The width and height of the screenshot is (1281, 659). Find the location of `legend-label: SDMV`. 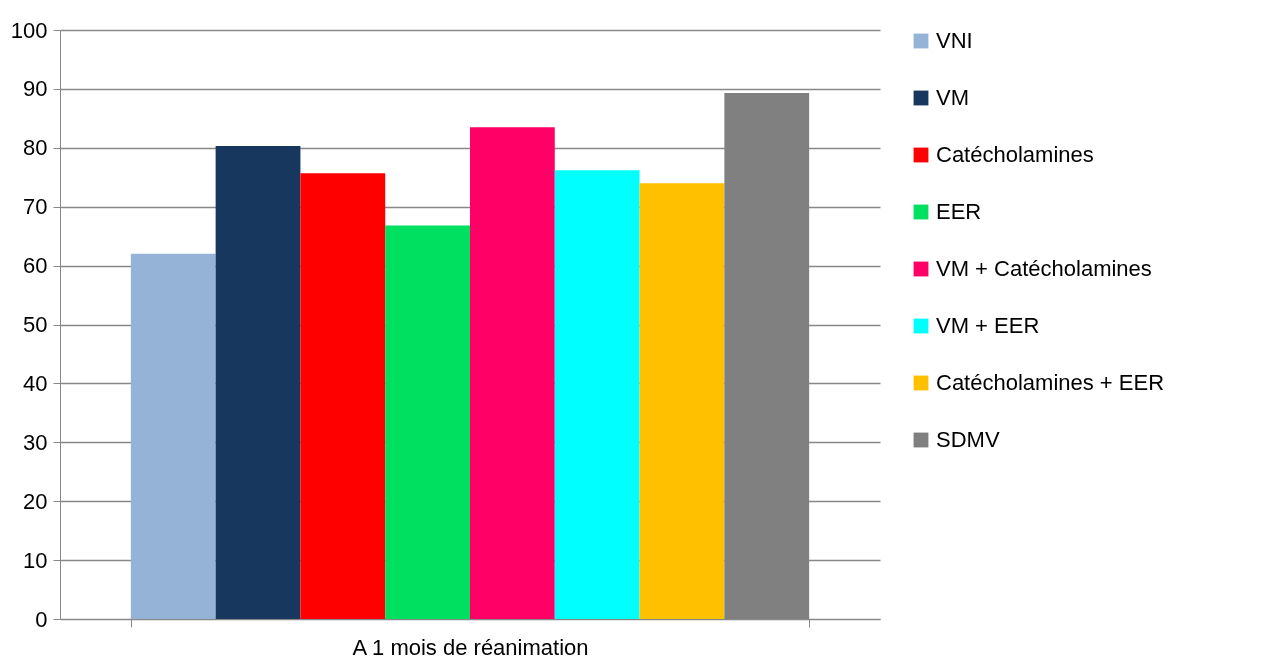

legend-label: SDMV is located at coordinates (968, 439).